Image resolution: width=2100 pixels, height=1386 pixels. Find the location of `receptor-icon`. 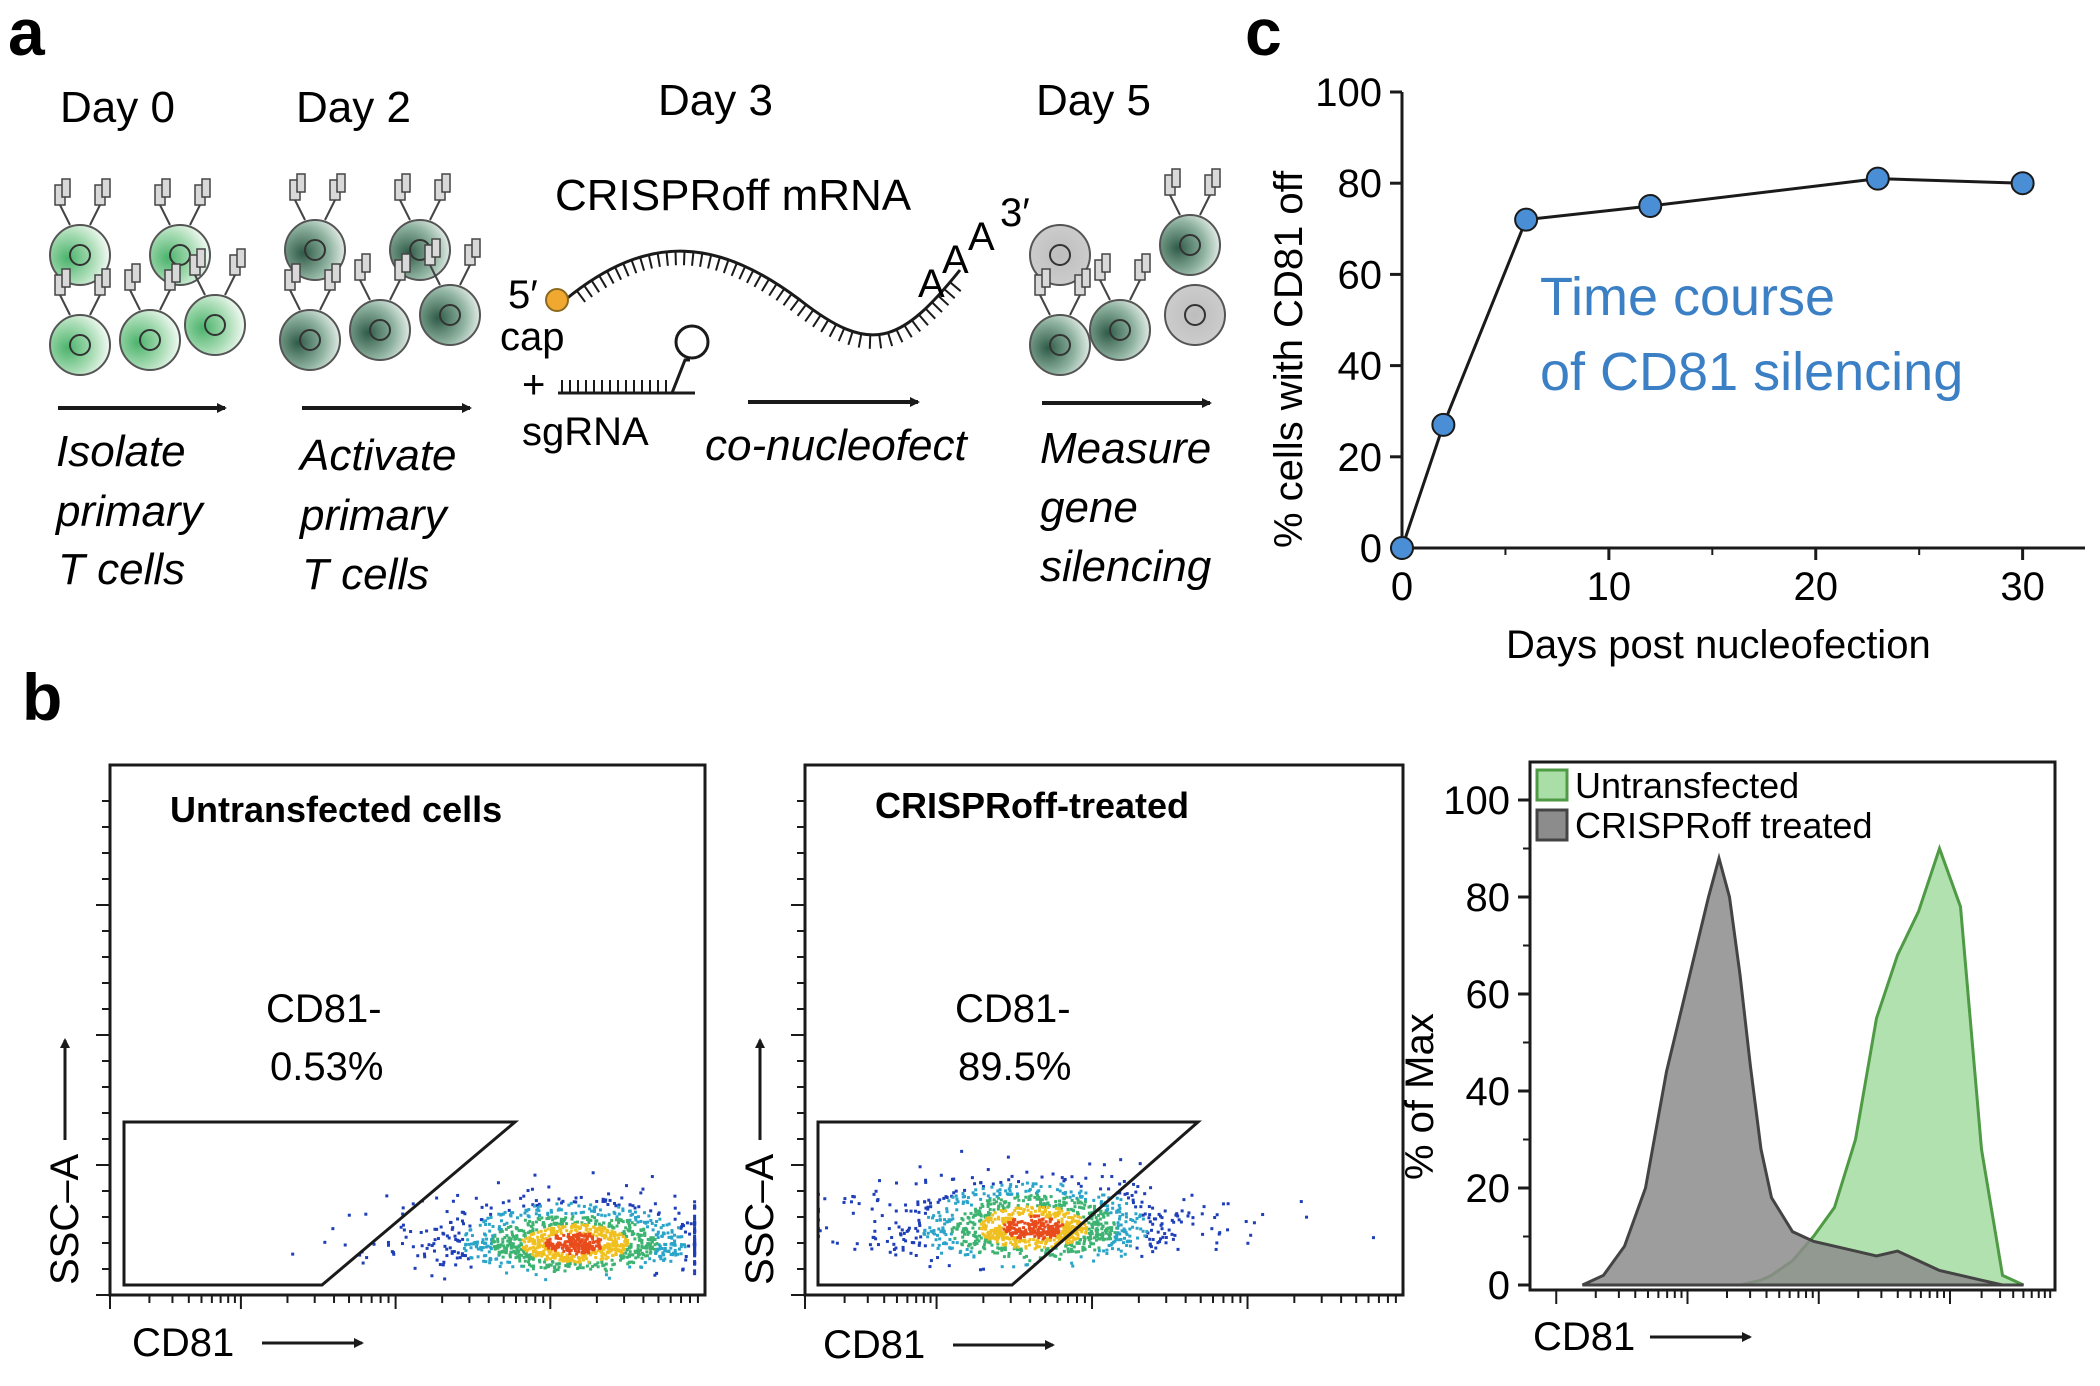

receptor-icon is located at coordinates (1172, 192).